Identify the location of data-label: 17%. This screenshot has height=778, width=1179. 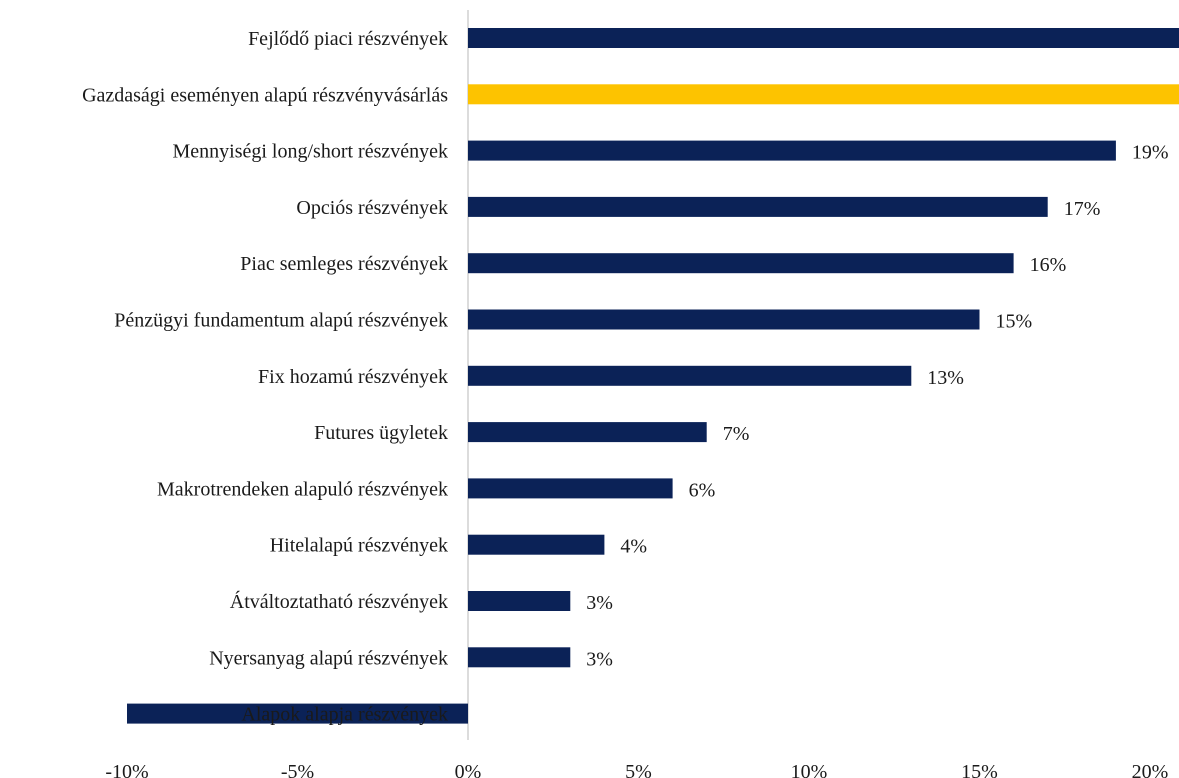
(1082, 209).